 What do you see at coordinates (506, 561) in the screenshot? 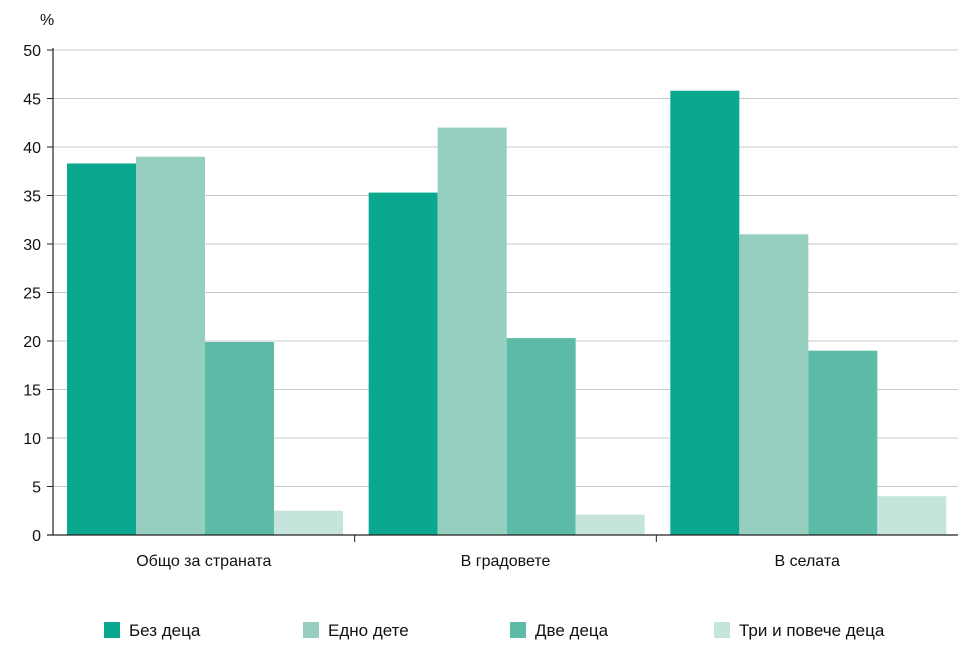
I see `x-category-label: В градовете` at bounding box center [506, 561].